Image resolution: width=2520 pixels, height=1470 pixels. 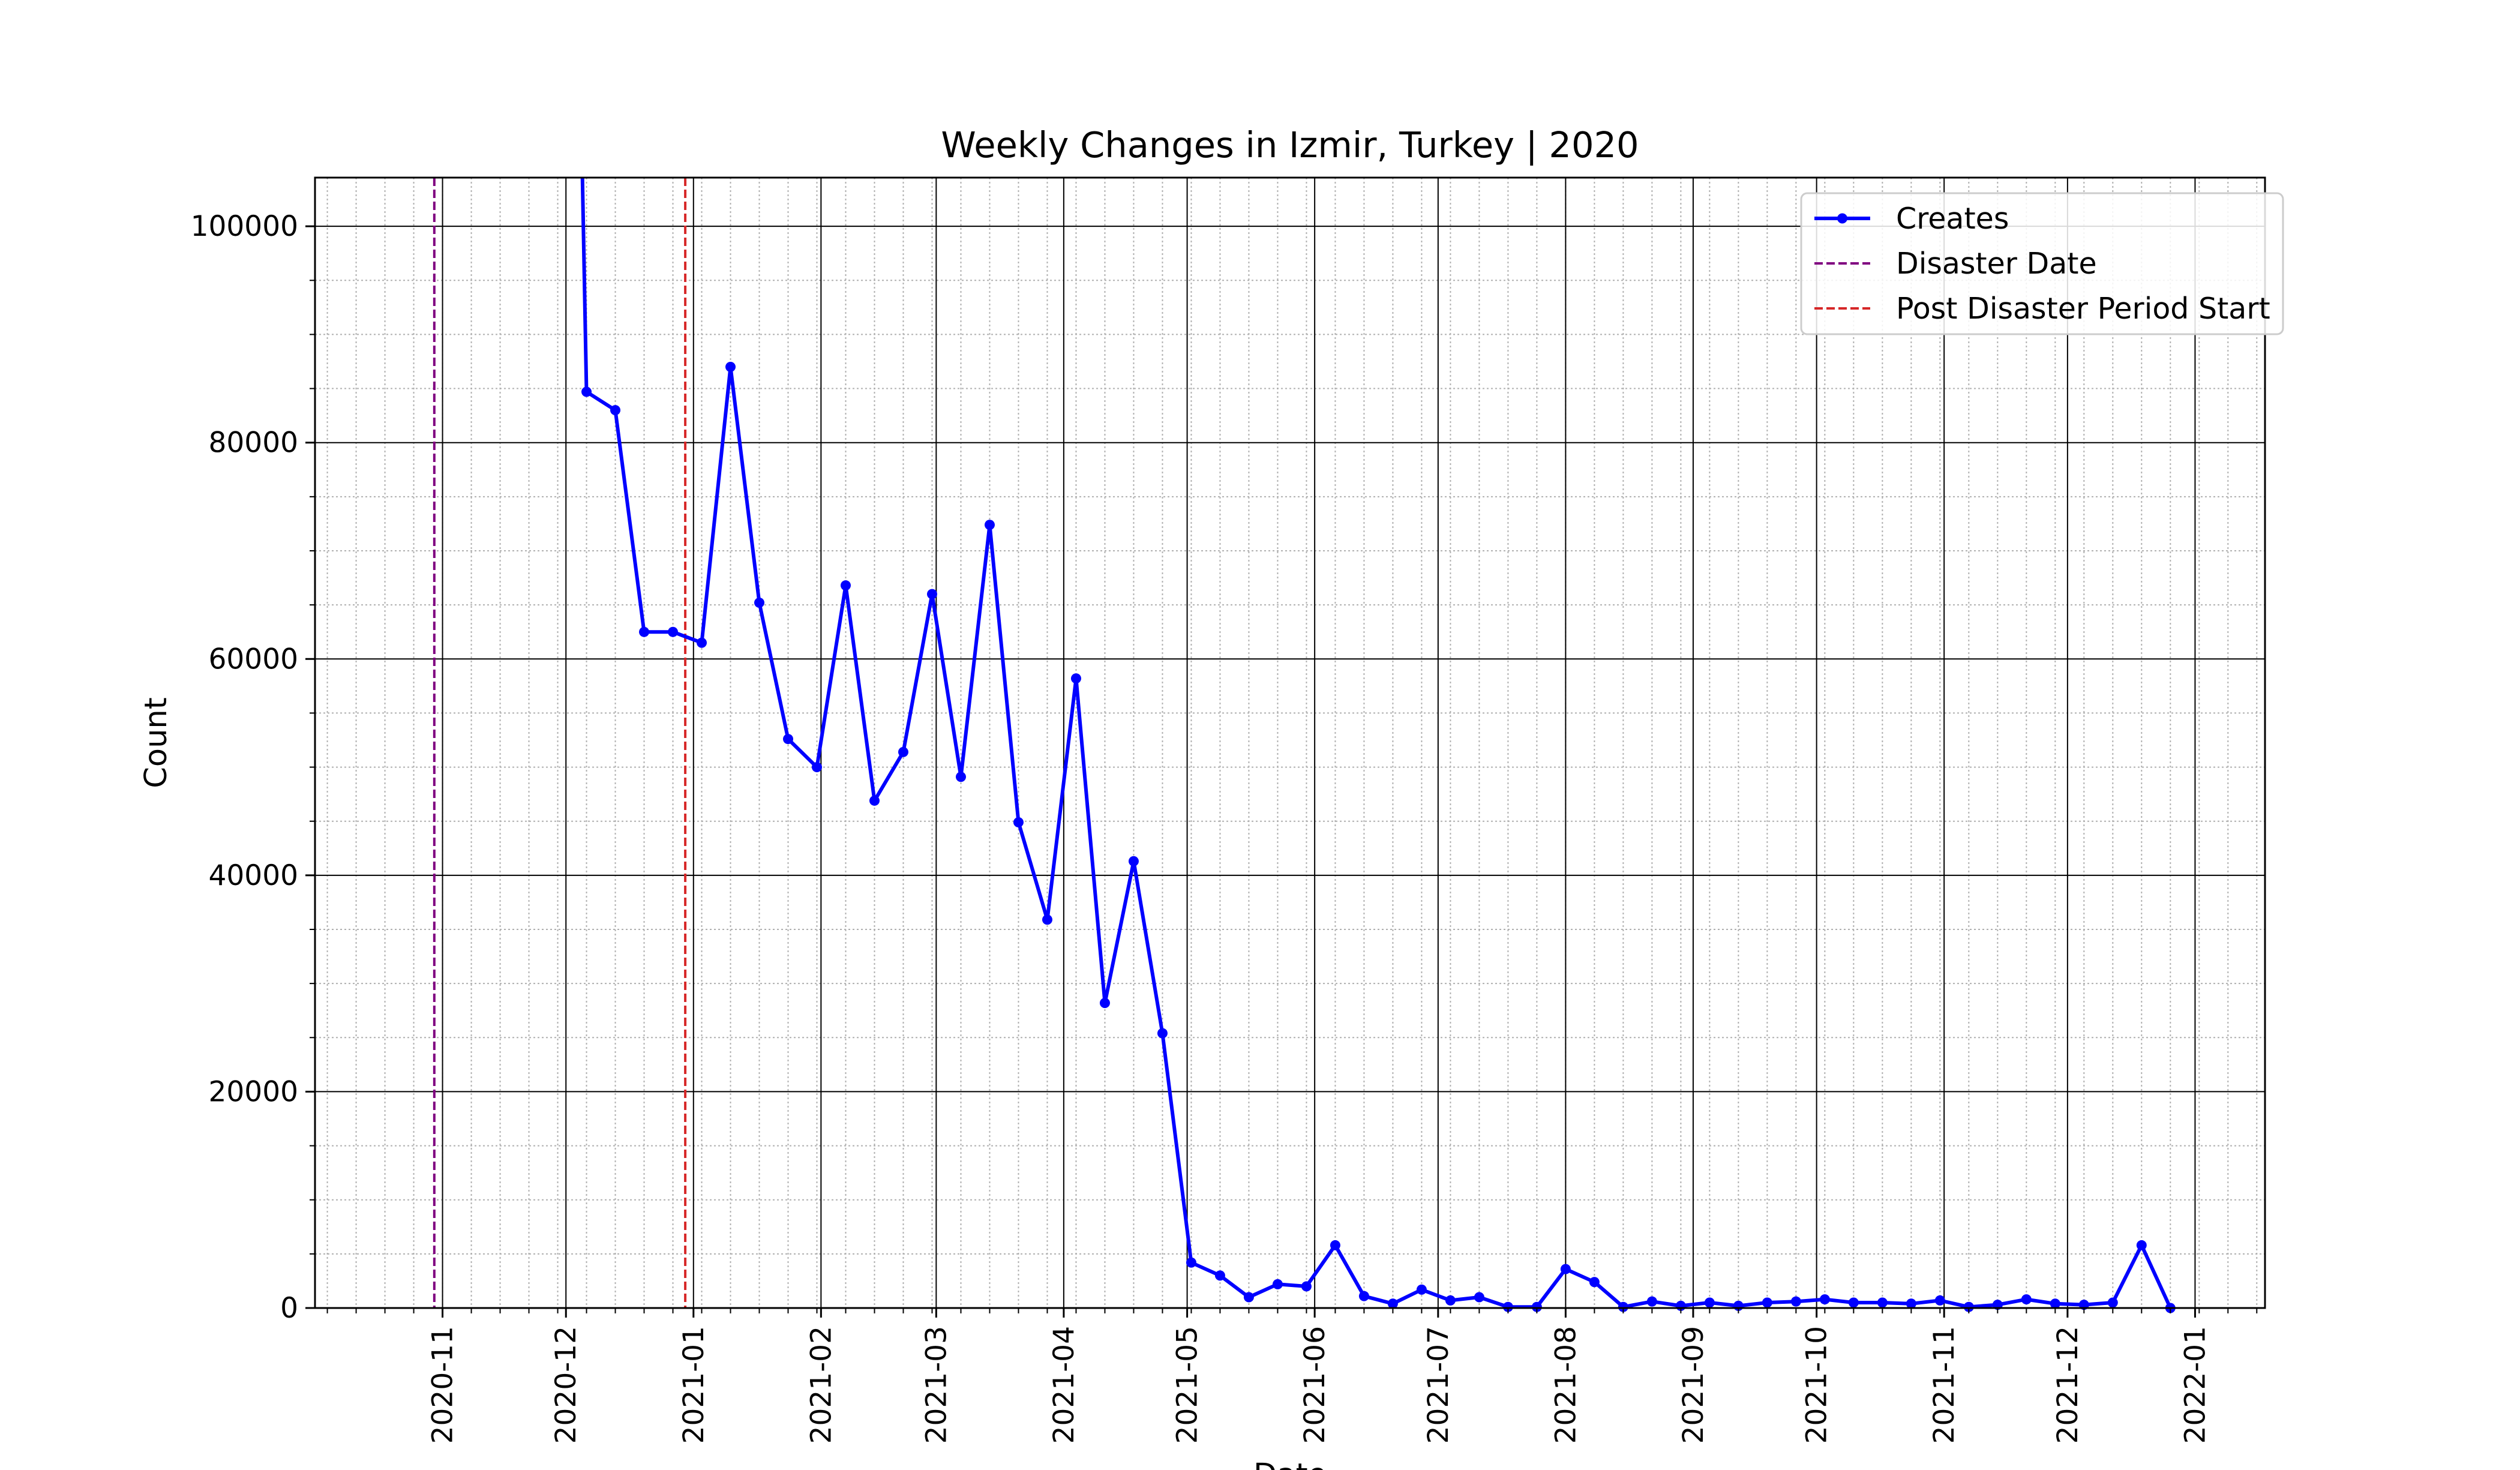 What do you see at coordinates (694, 1385) in the screenshot?
I see `x-tick-label: 2021-01` at bounding box center [694, 1385].